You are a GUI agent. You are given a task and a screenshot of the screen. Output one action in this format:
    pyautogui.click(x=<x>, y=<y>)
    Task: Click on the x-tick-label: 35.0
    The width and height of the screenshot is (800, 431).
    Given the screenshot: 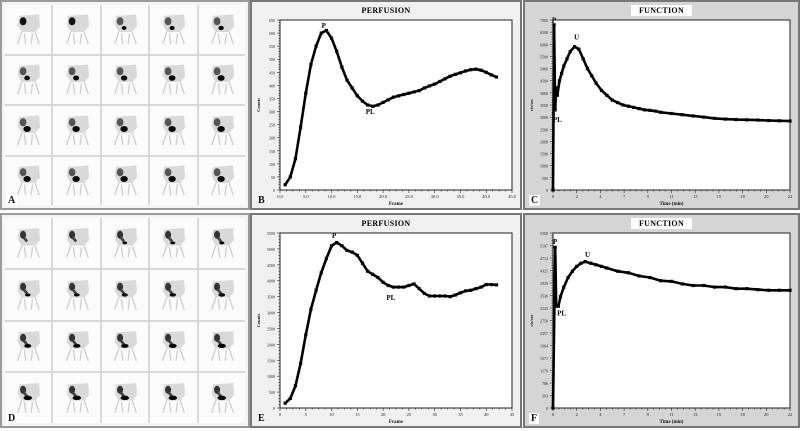 What is the action you would take?
    pyautogui.click(x=461, y=196)
    